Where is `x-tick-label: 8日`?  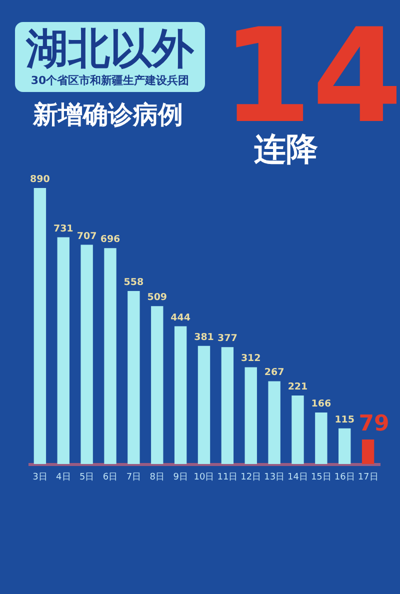 x-tick-label: 8日 is located at coordinates (157, 477).